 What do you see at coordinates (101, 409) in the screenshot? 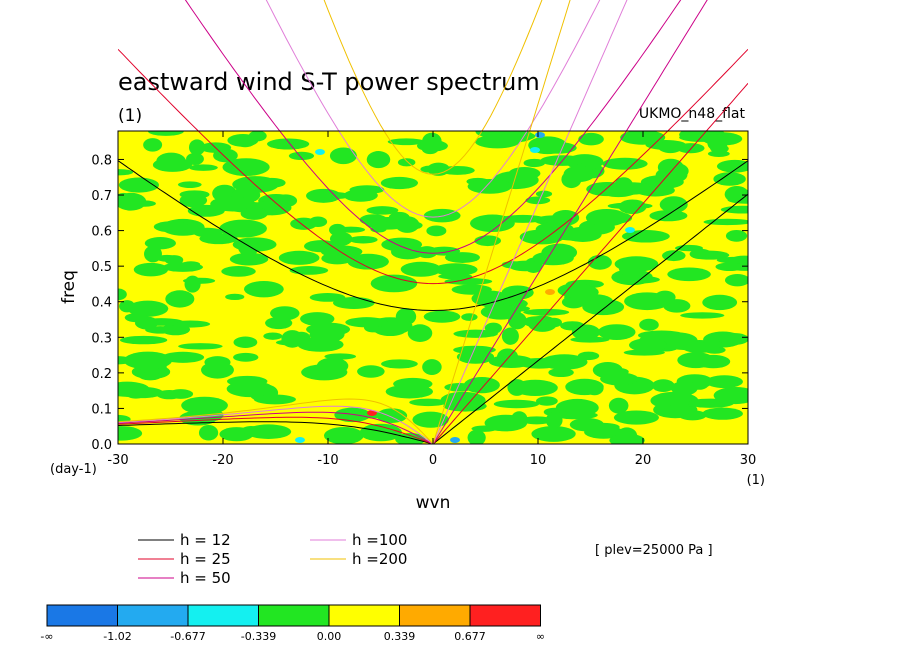
I see `y-tick-label: 0.1` at bounding box center [101, 409].